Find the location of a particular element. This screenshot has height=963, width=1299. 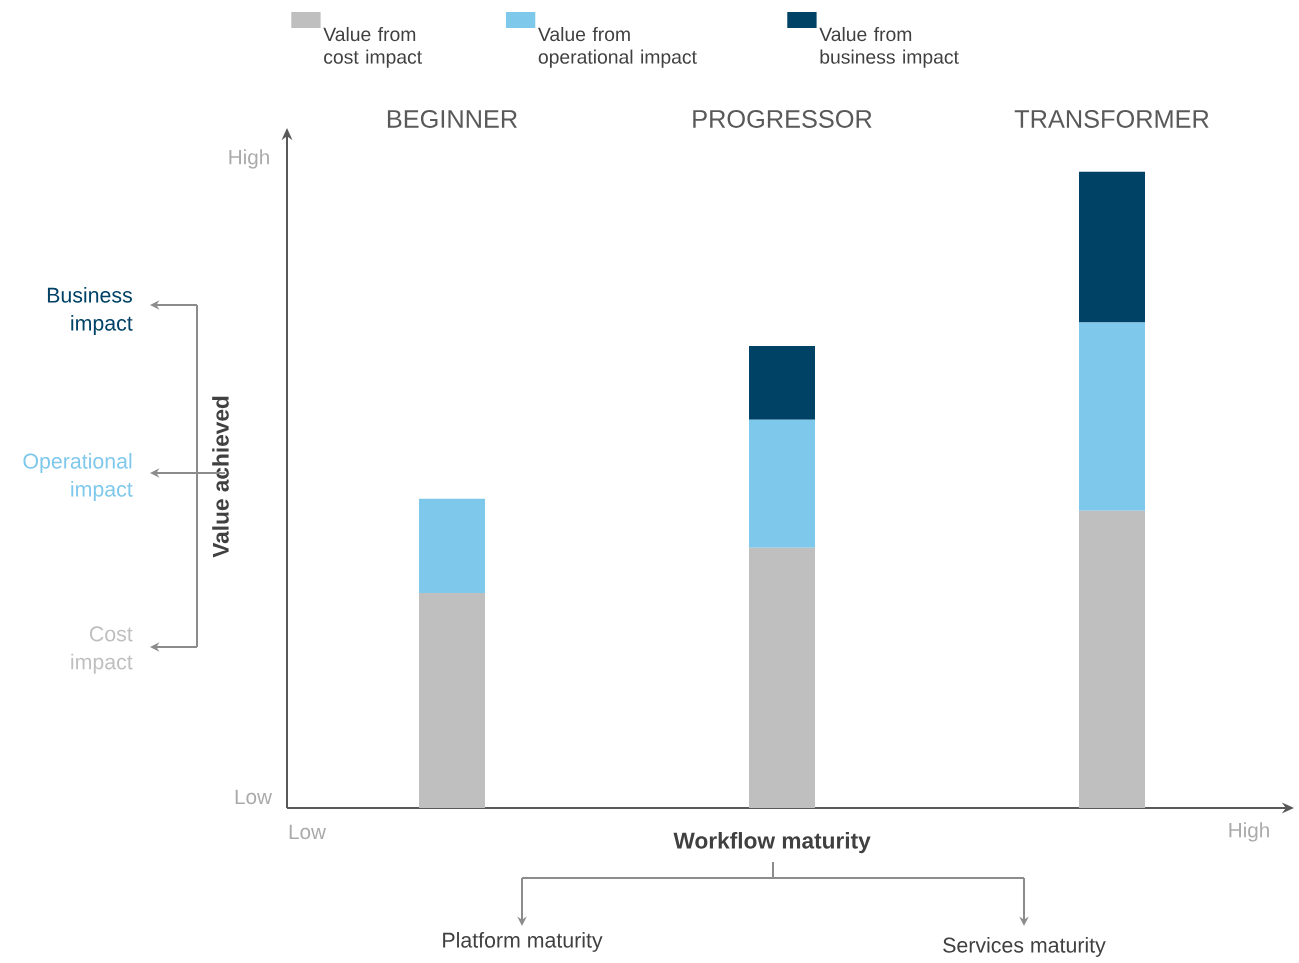

legend-label: Value from business impact is located at coordinates (889, 47).